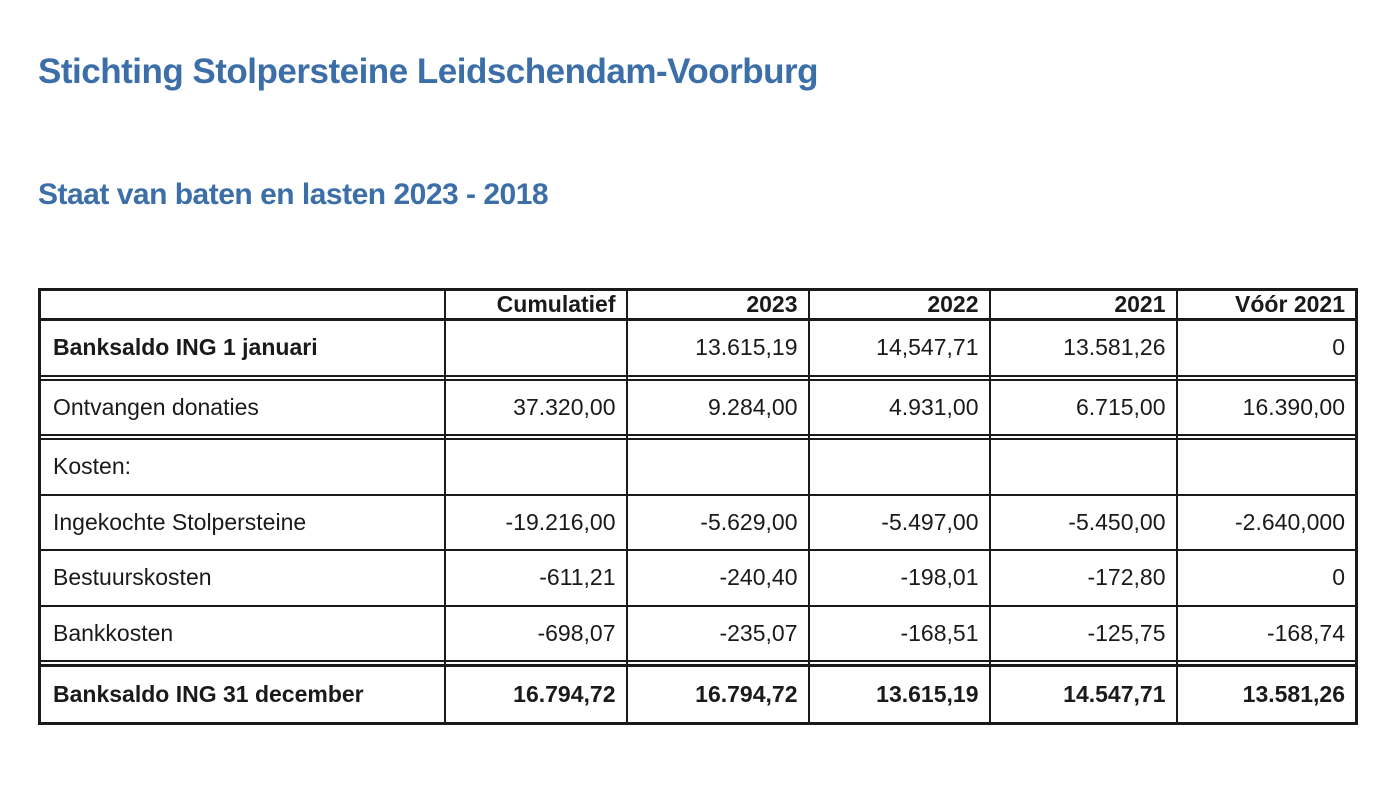 The image size is (1400, 798). What do you see at coordinates (899, 522) in the screenshot?
I see `cell-value: -5.497,00` at bounding box center [899, 522].